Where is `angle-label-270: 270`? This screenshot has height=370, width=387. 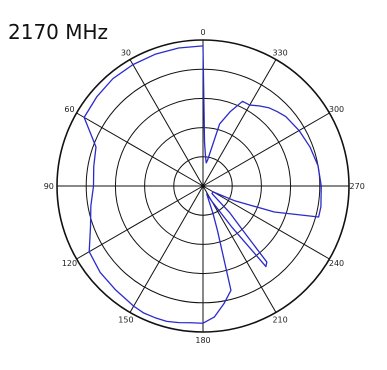 angle-label-270: 270 is located at coordinates (357, 186).